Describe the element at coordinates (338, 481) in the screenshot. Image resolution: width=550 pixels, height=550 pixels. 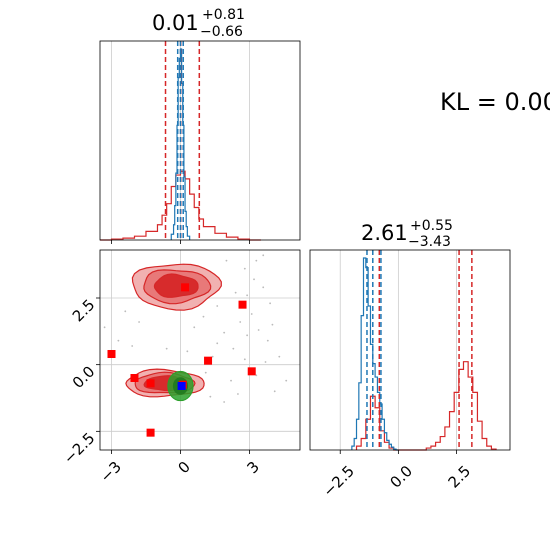
I see `param2-xtick-label-0: −2.5` at that location.